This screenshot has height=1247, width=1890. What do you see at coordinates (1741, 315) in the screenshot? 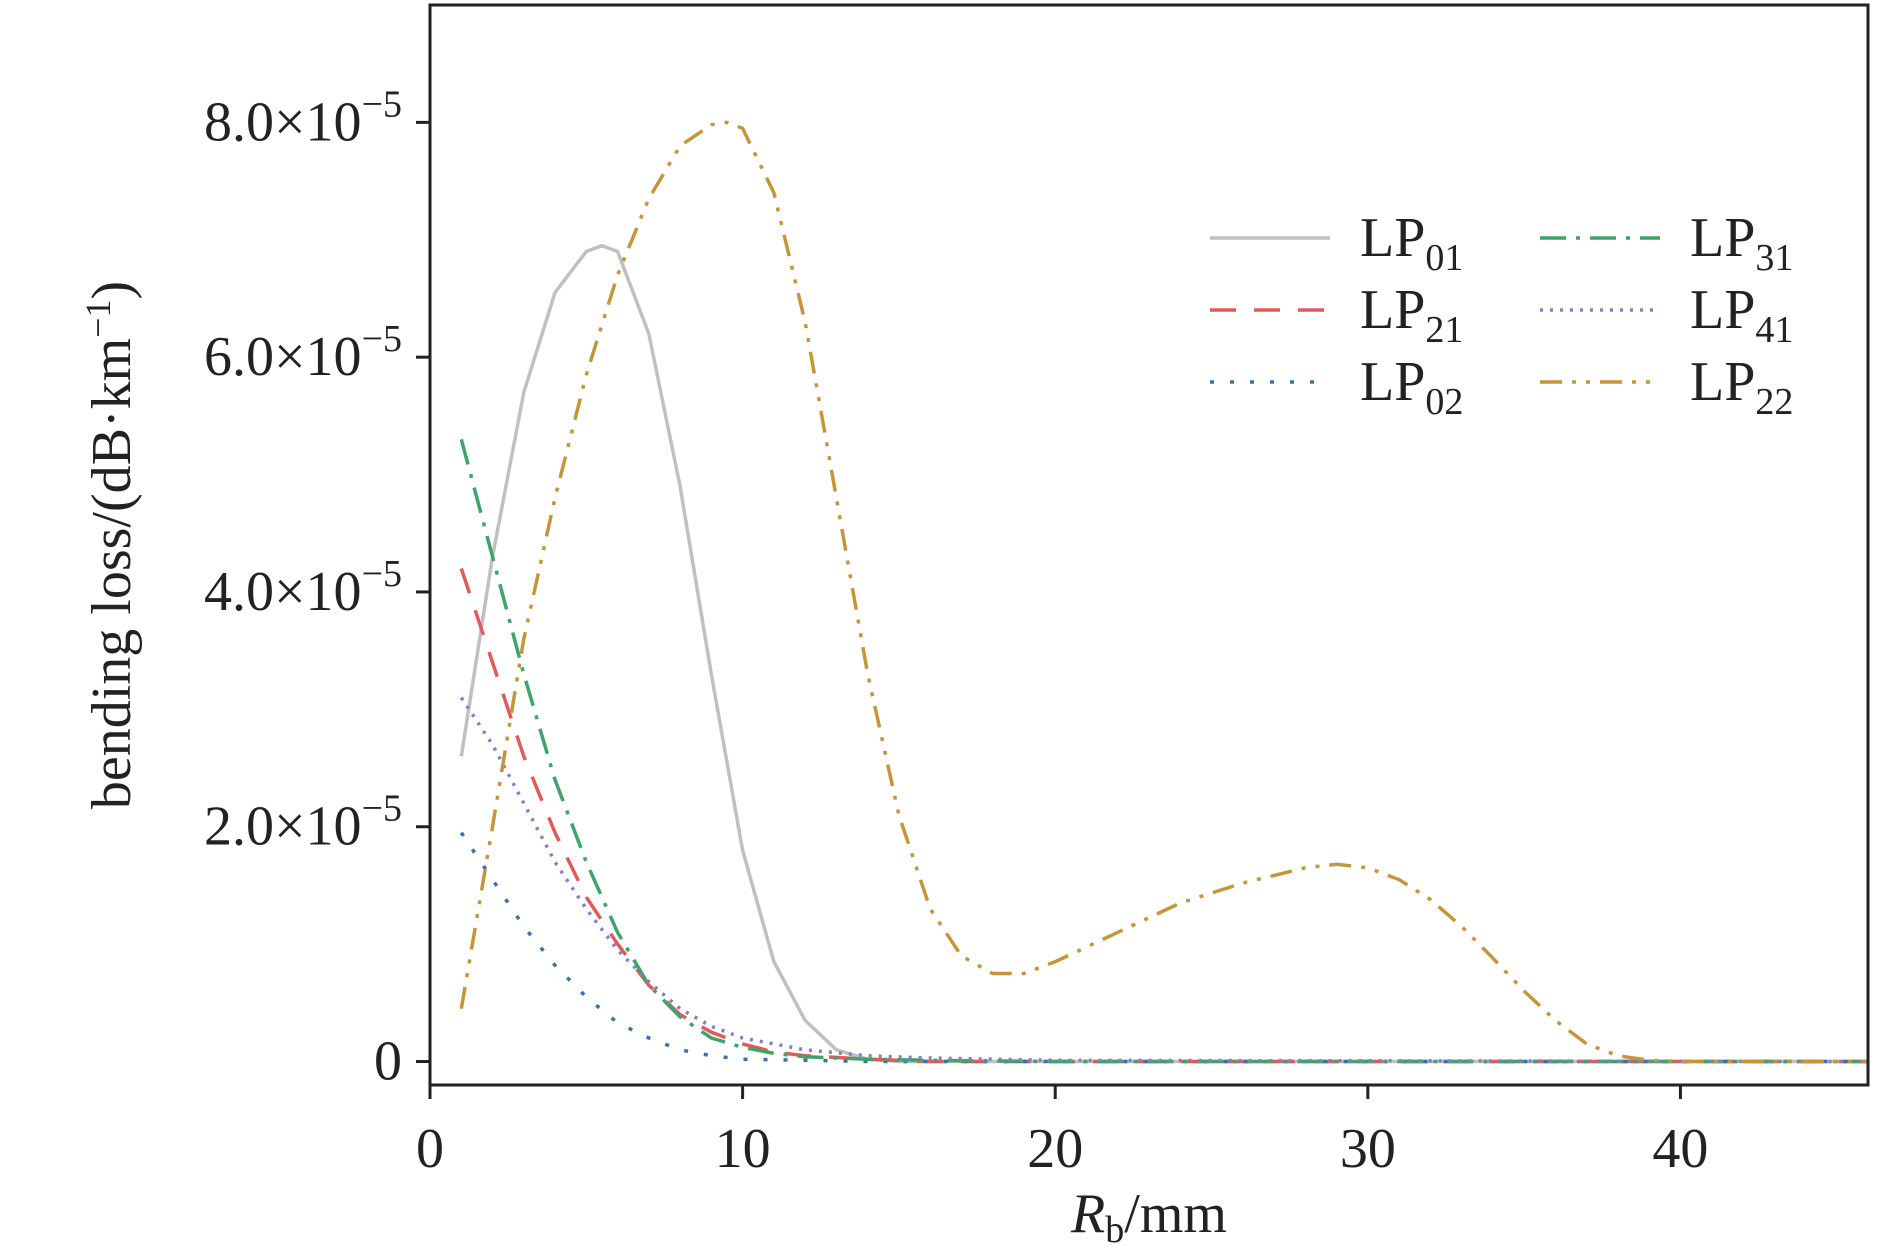
I see `legend-label: LP41` at bounding box center [1741, 315].